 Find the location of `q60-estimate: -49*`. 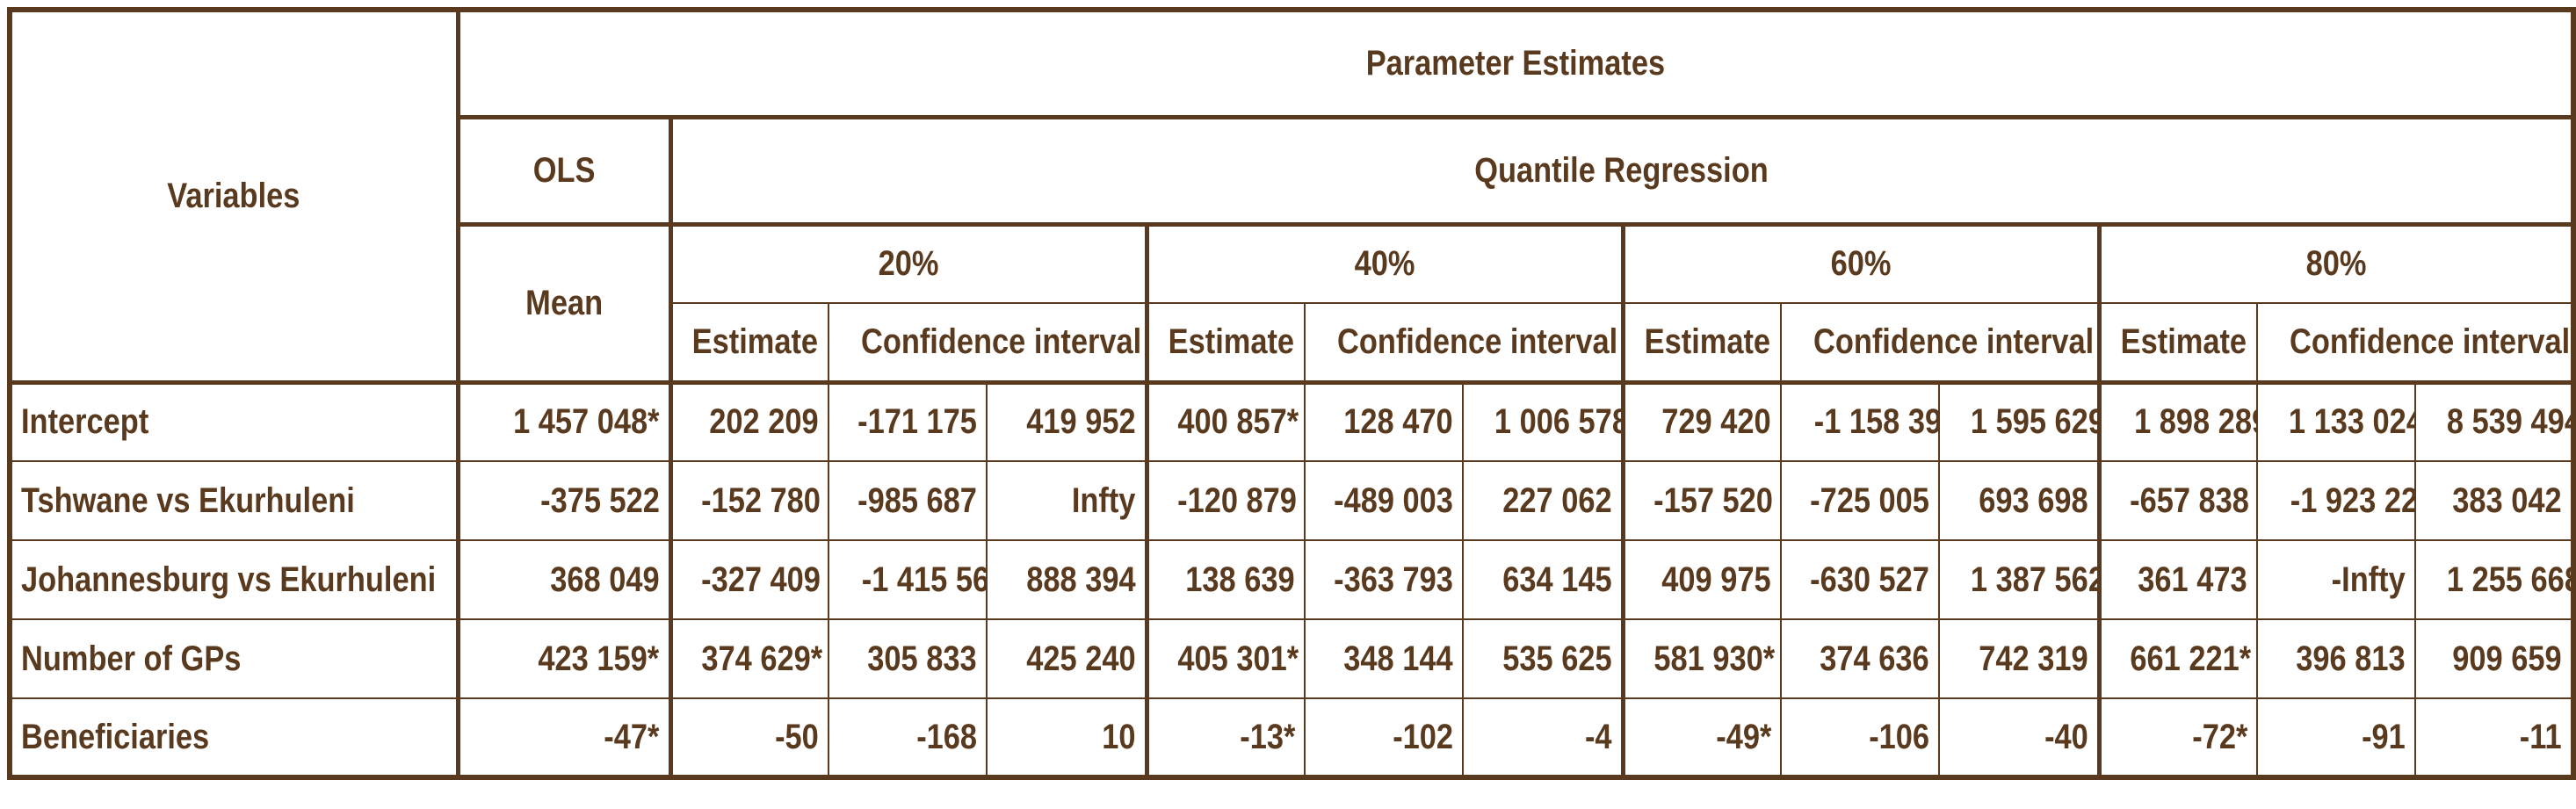

q60-estimate: -49* is located at coordinates (1702, 737).